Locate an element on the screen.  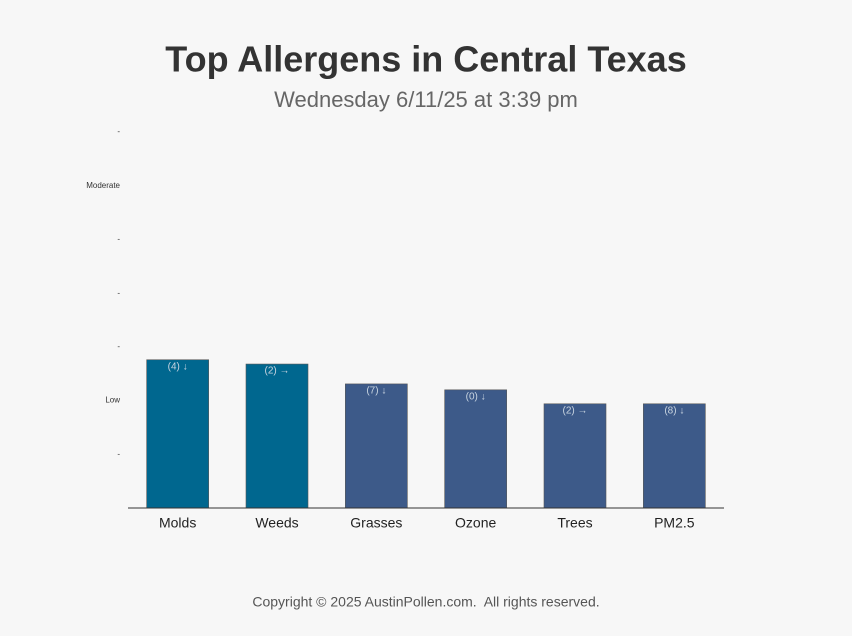
chart-subtitle: Wednesday 6/11/25 at 3:39 pm is located at coordinates (426, 99).